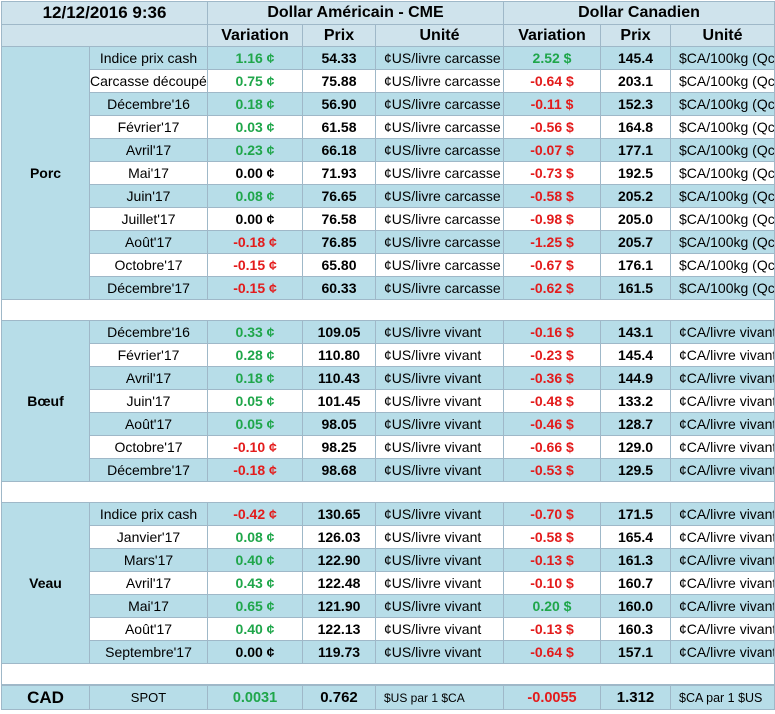  Describe the element at coordinates (439, 35) in the screenshot. I see `usd-unit-header: Unité` at that location.